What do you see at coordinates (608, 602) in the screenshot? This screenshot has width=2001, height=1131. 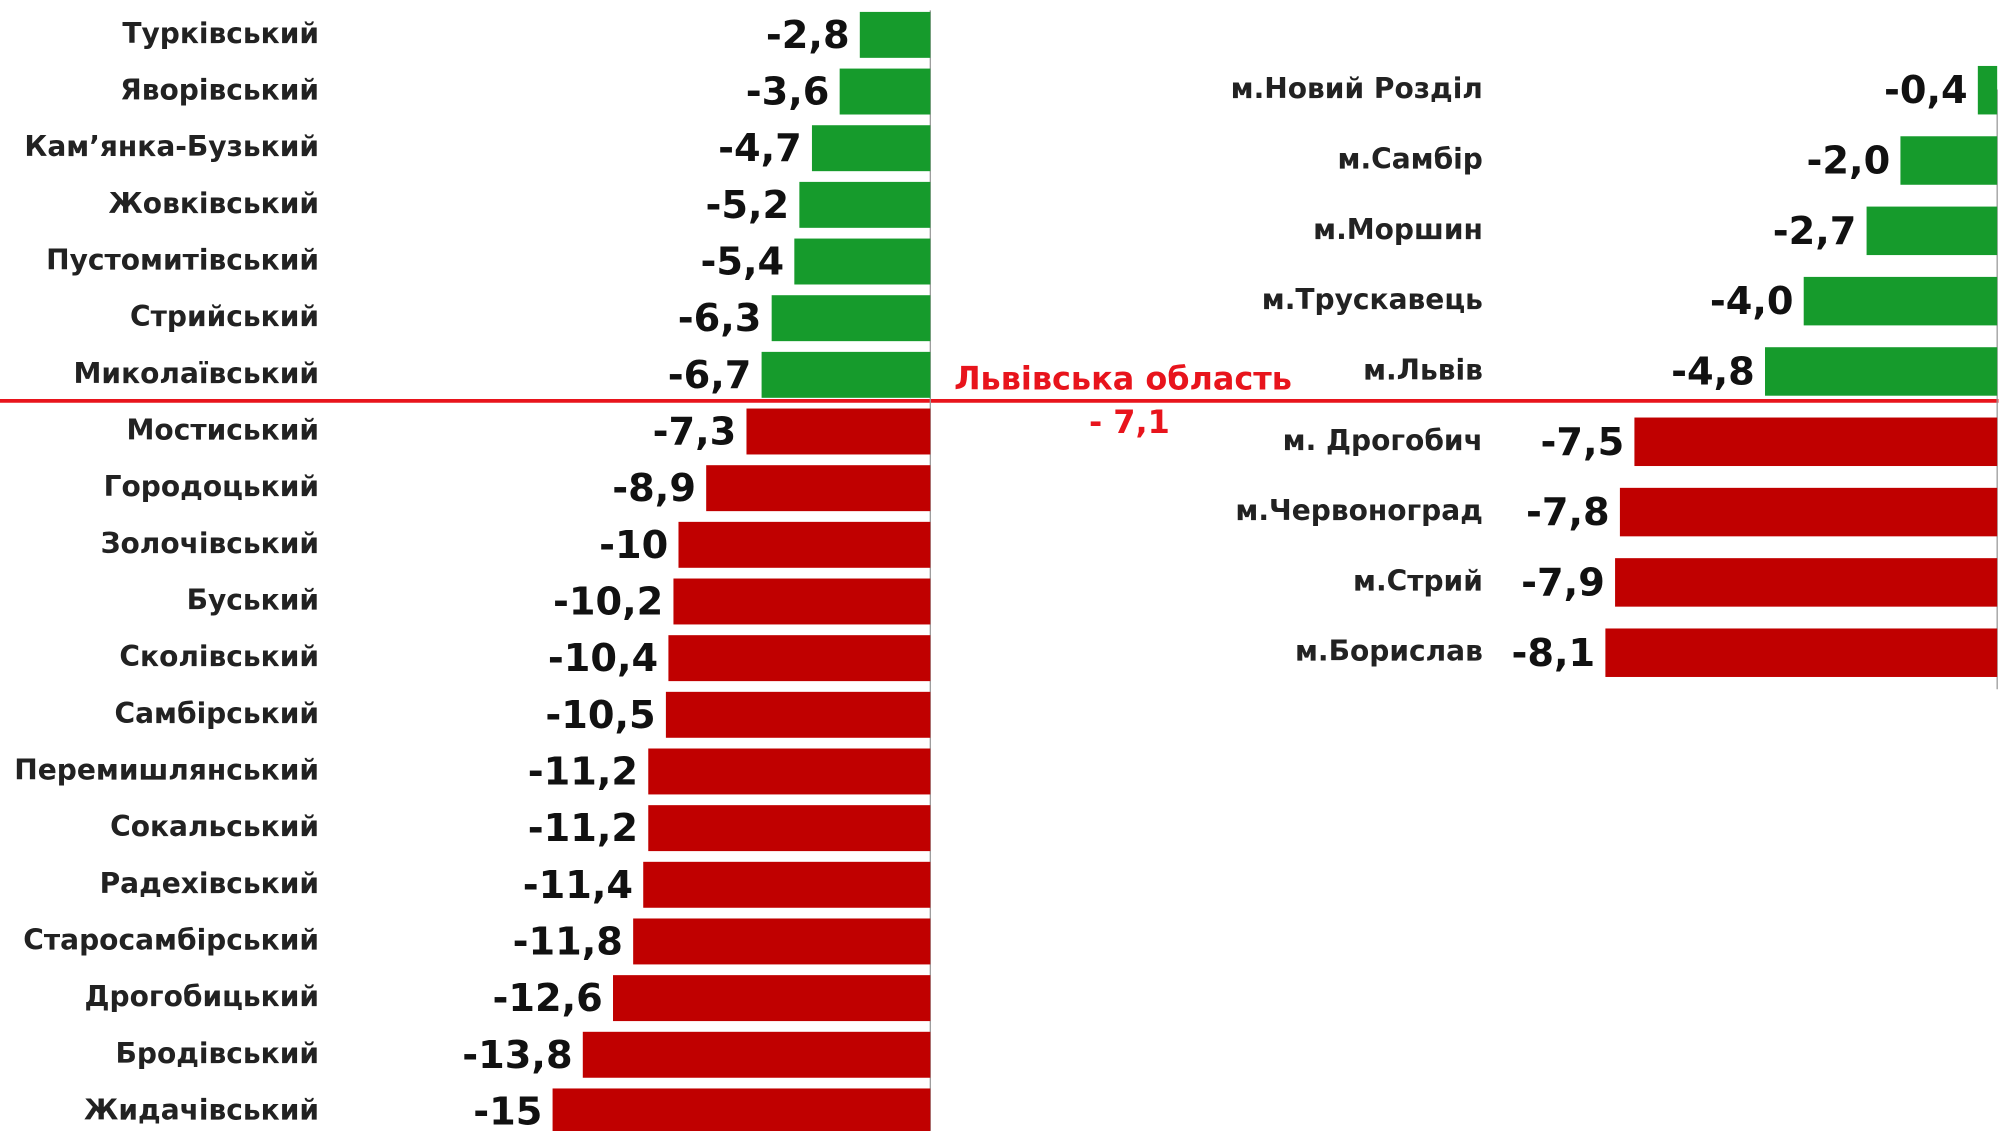 I see `value-label: -10,2` at bounding box center [608, 602].